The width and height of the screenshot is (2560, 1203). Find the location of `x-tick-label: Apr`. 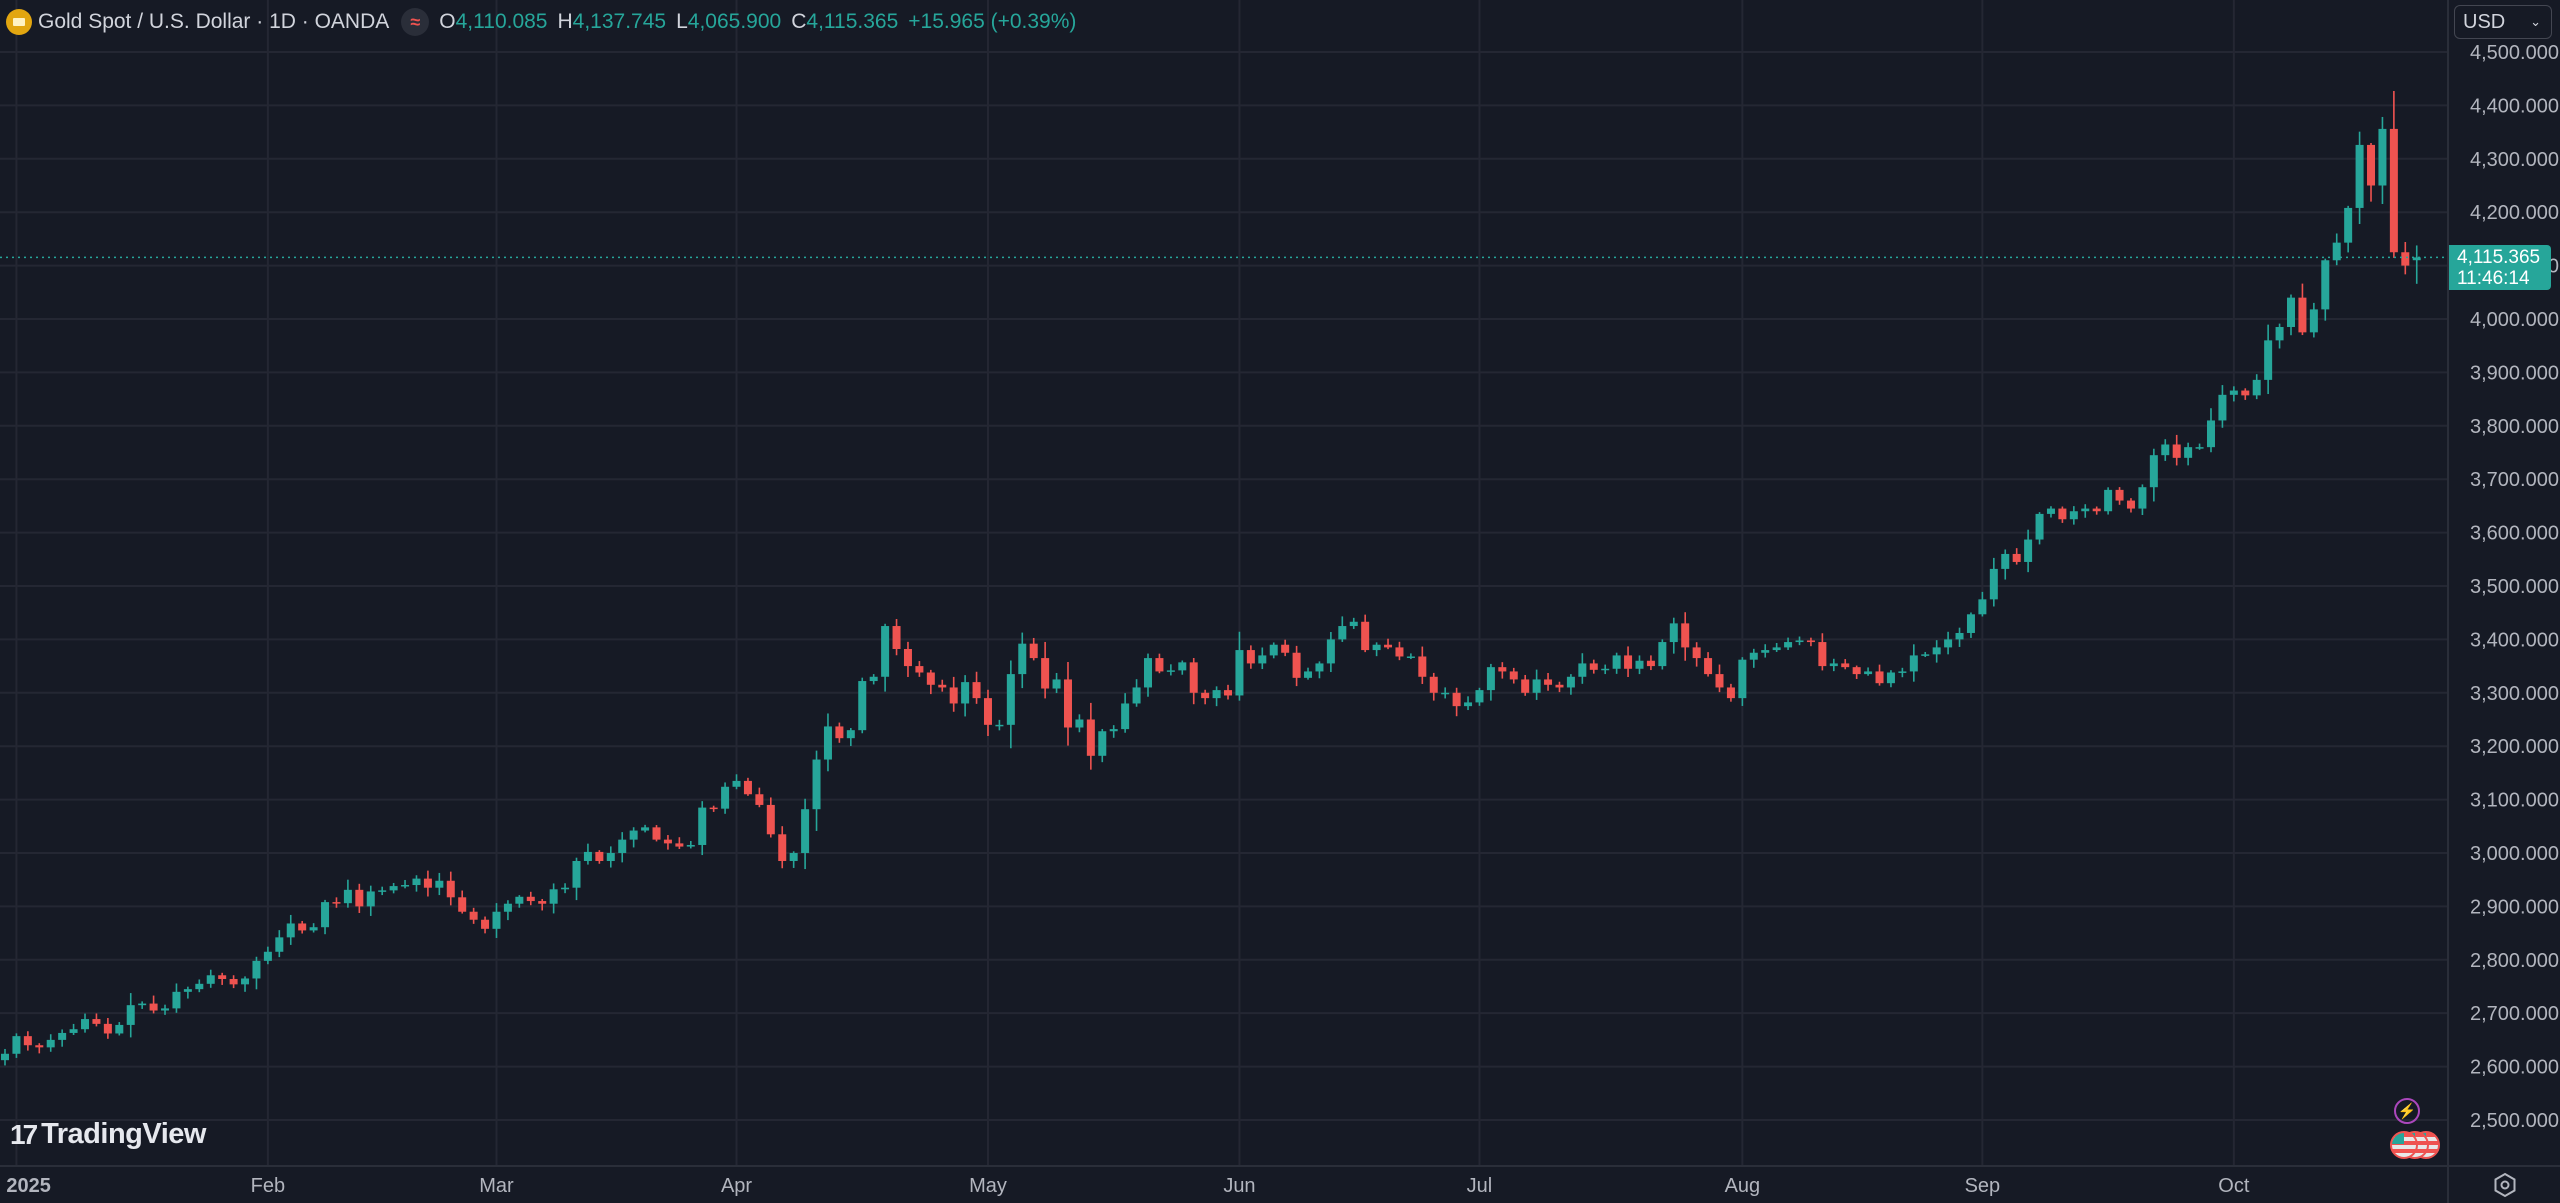

x-tick-label: Apr is located at coordinates (736, 1186).